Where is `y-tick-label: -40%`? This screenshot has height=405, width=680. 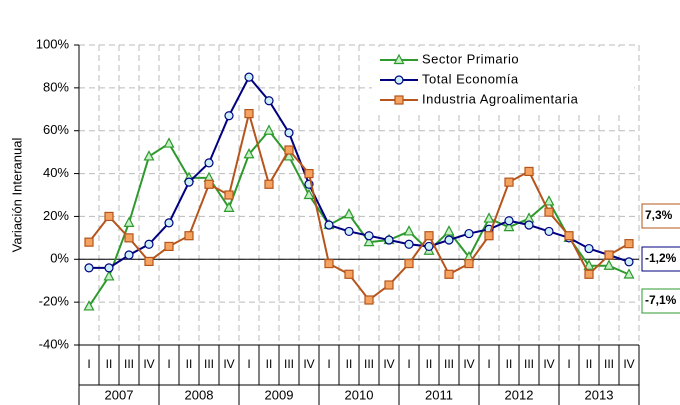
y-tick-label: -40% is located at coordinates (54, 343).